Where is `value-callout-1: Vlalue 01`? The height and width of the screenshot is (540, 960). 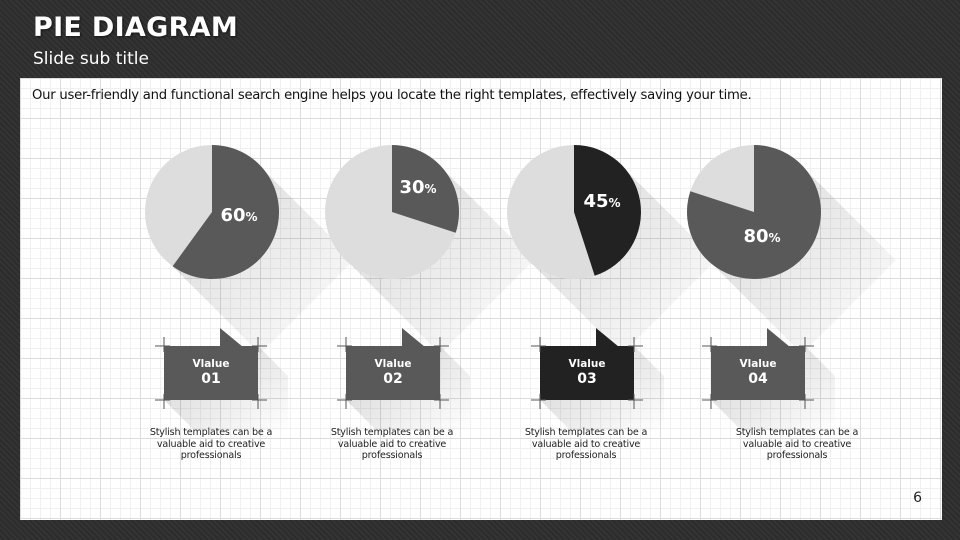
value-callout-1: Vlalue 01 is located at coordinates (221, 379).